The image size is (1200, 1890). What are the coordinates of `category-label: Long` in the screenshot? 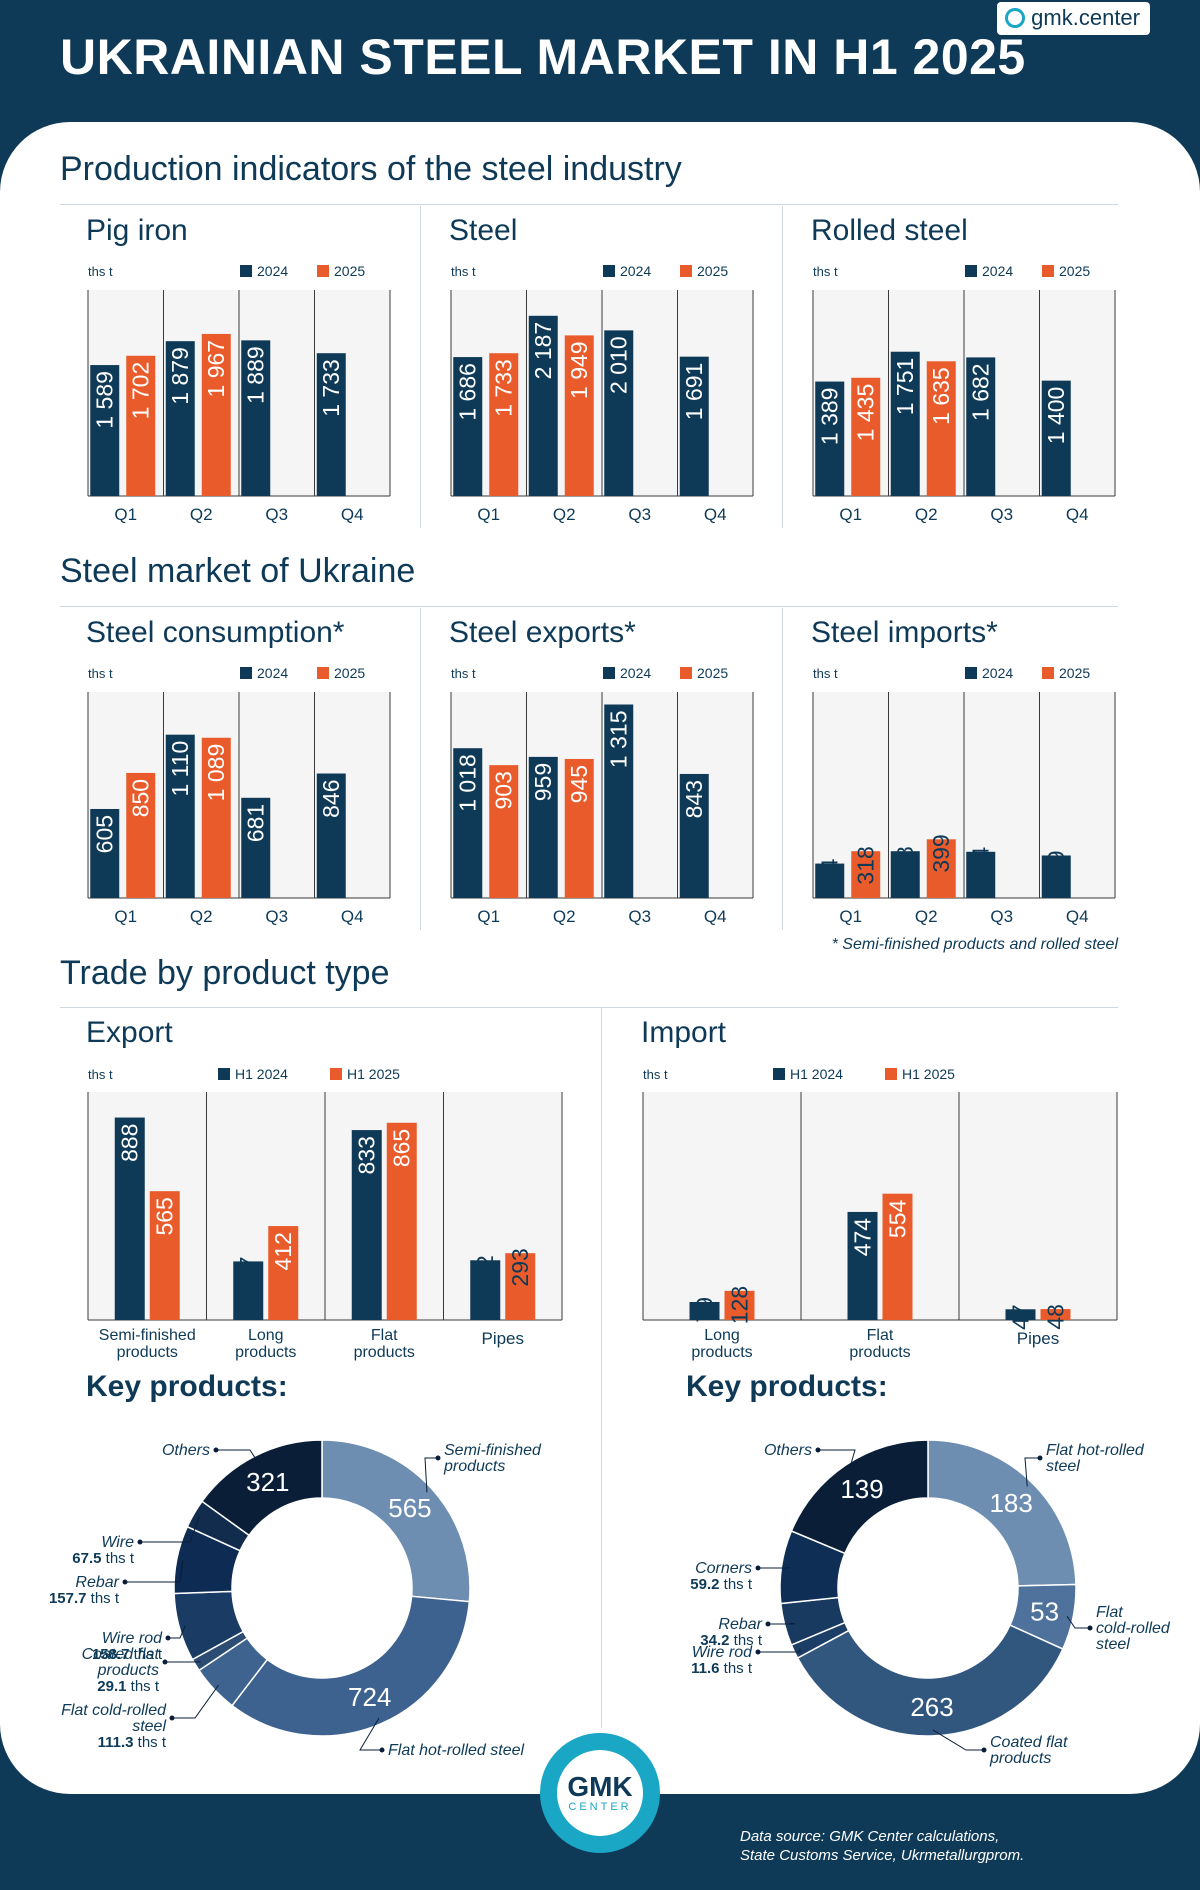 It's located at (266, 1335).